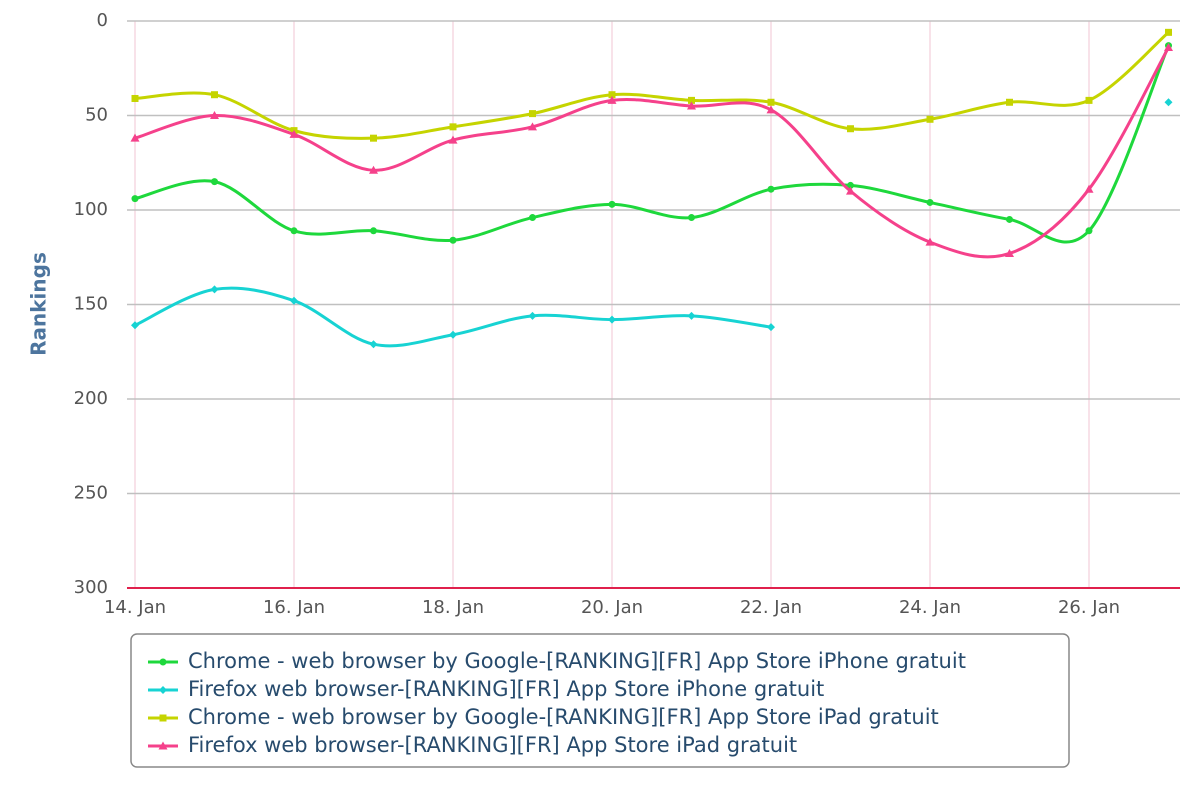 This screenshot has width=1200, height=804. I want to click on y-tick-label: 150, so click(91, 304).